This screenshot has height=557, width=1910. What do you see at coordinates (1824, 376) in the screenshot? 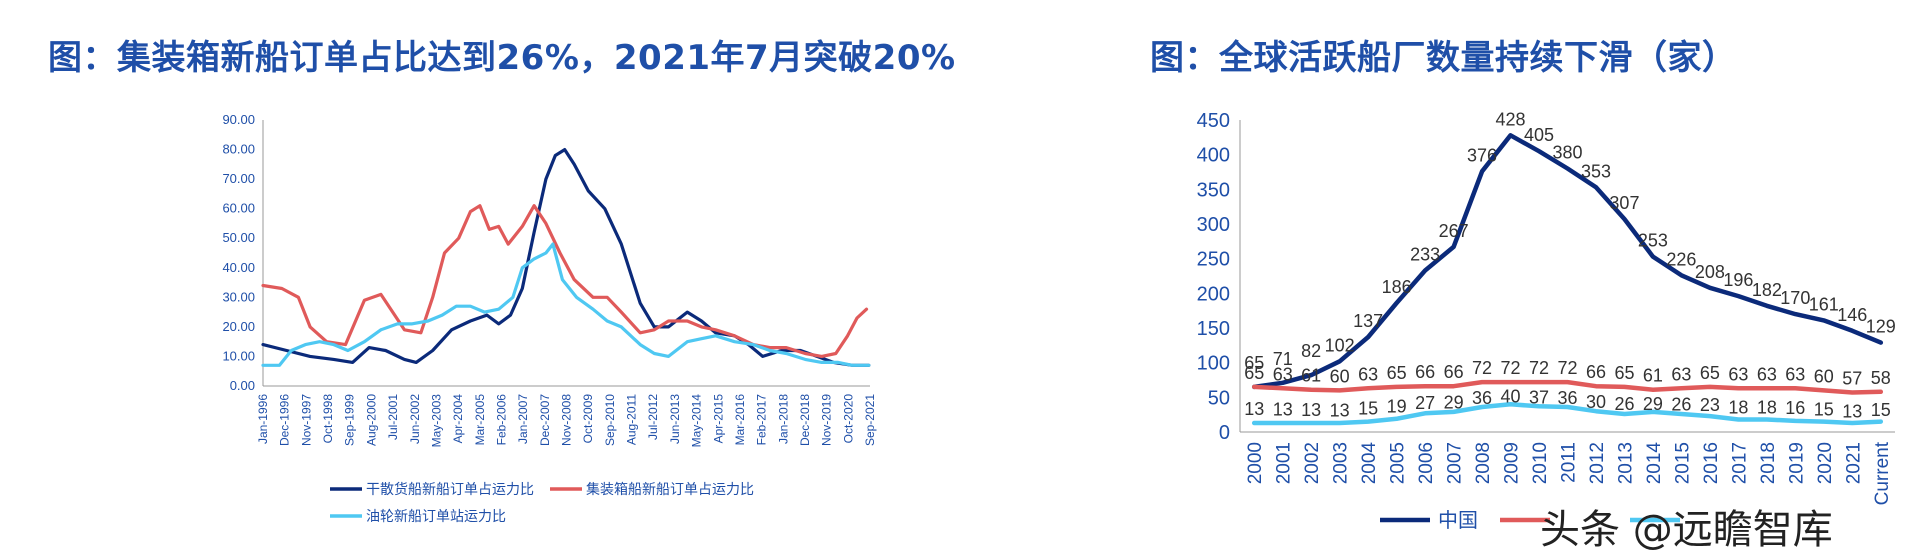
I see `right-data-label: 60` at bounding box center [1824, 376].